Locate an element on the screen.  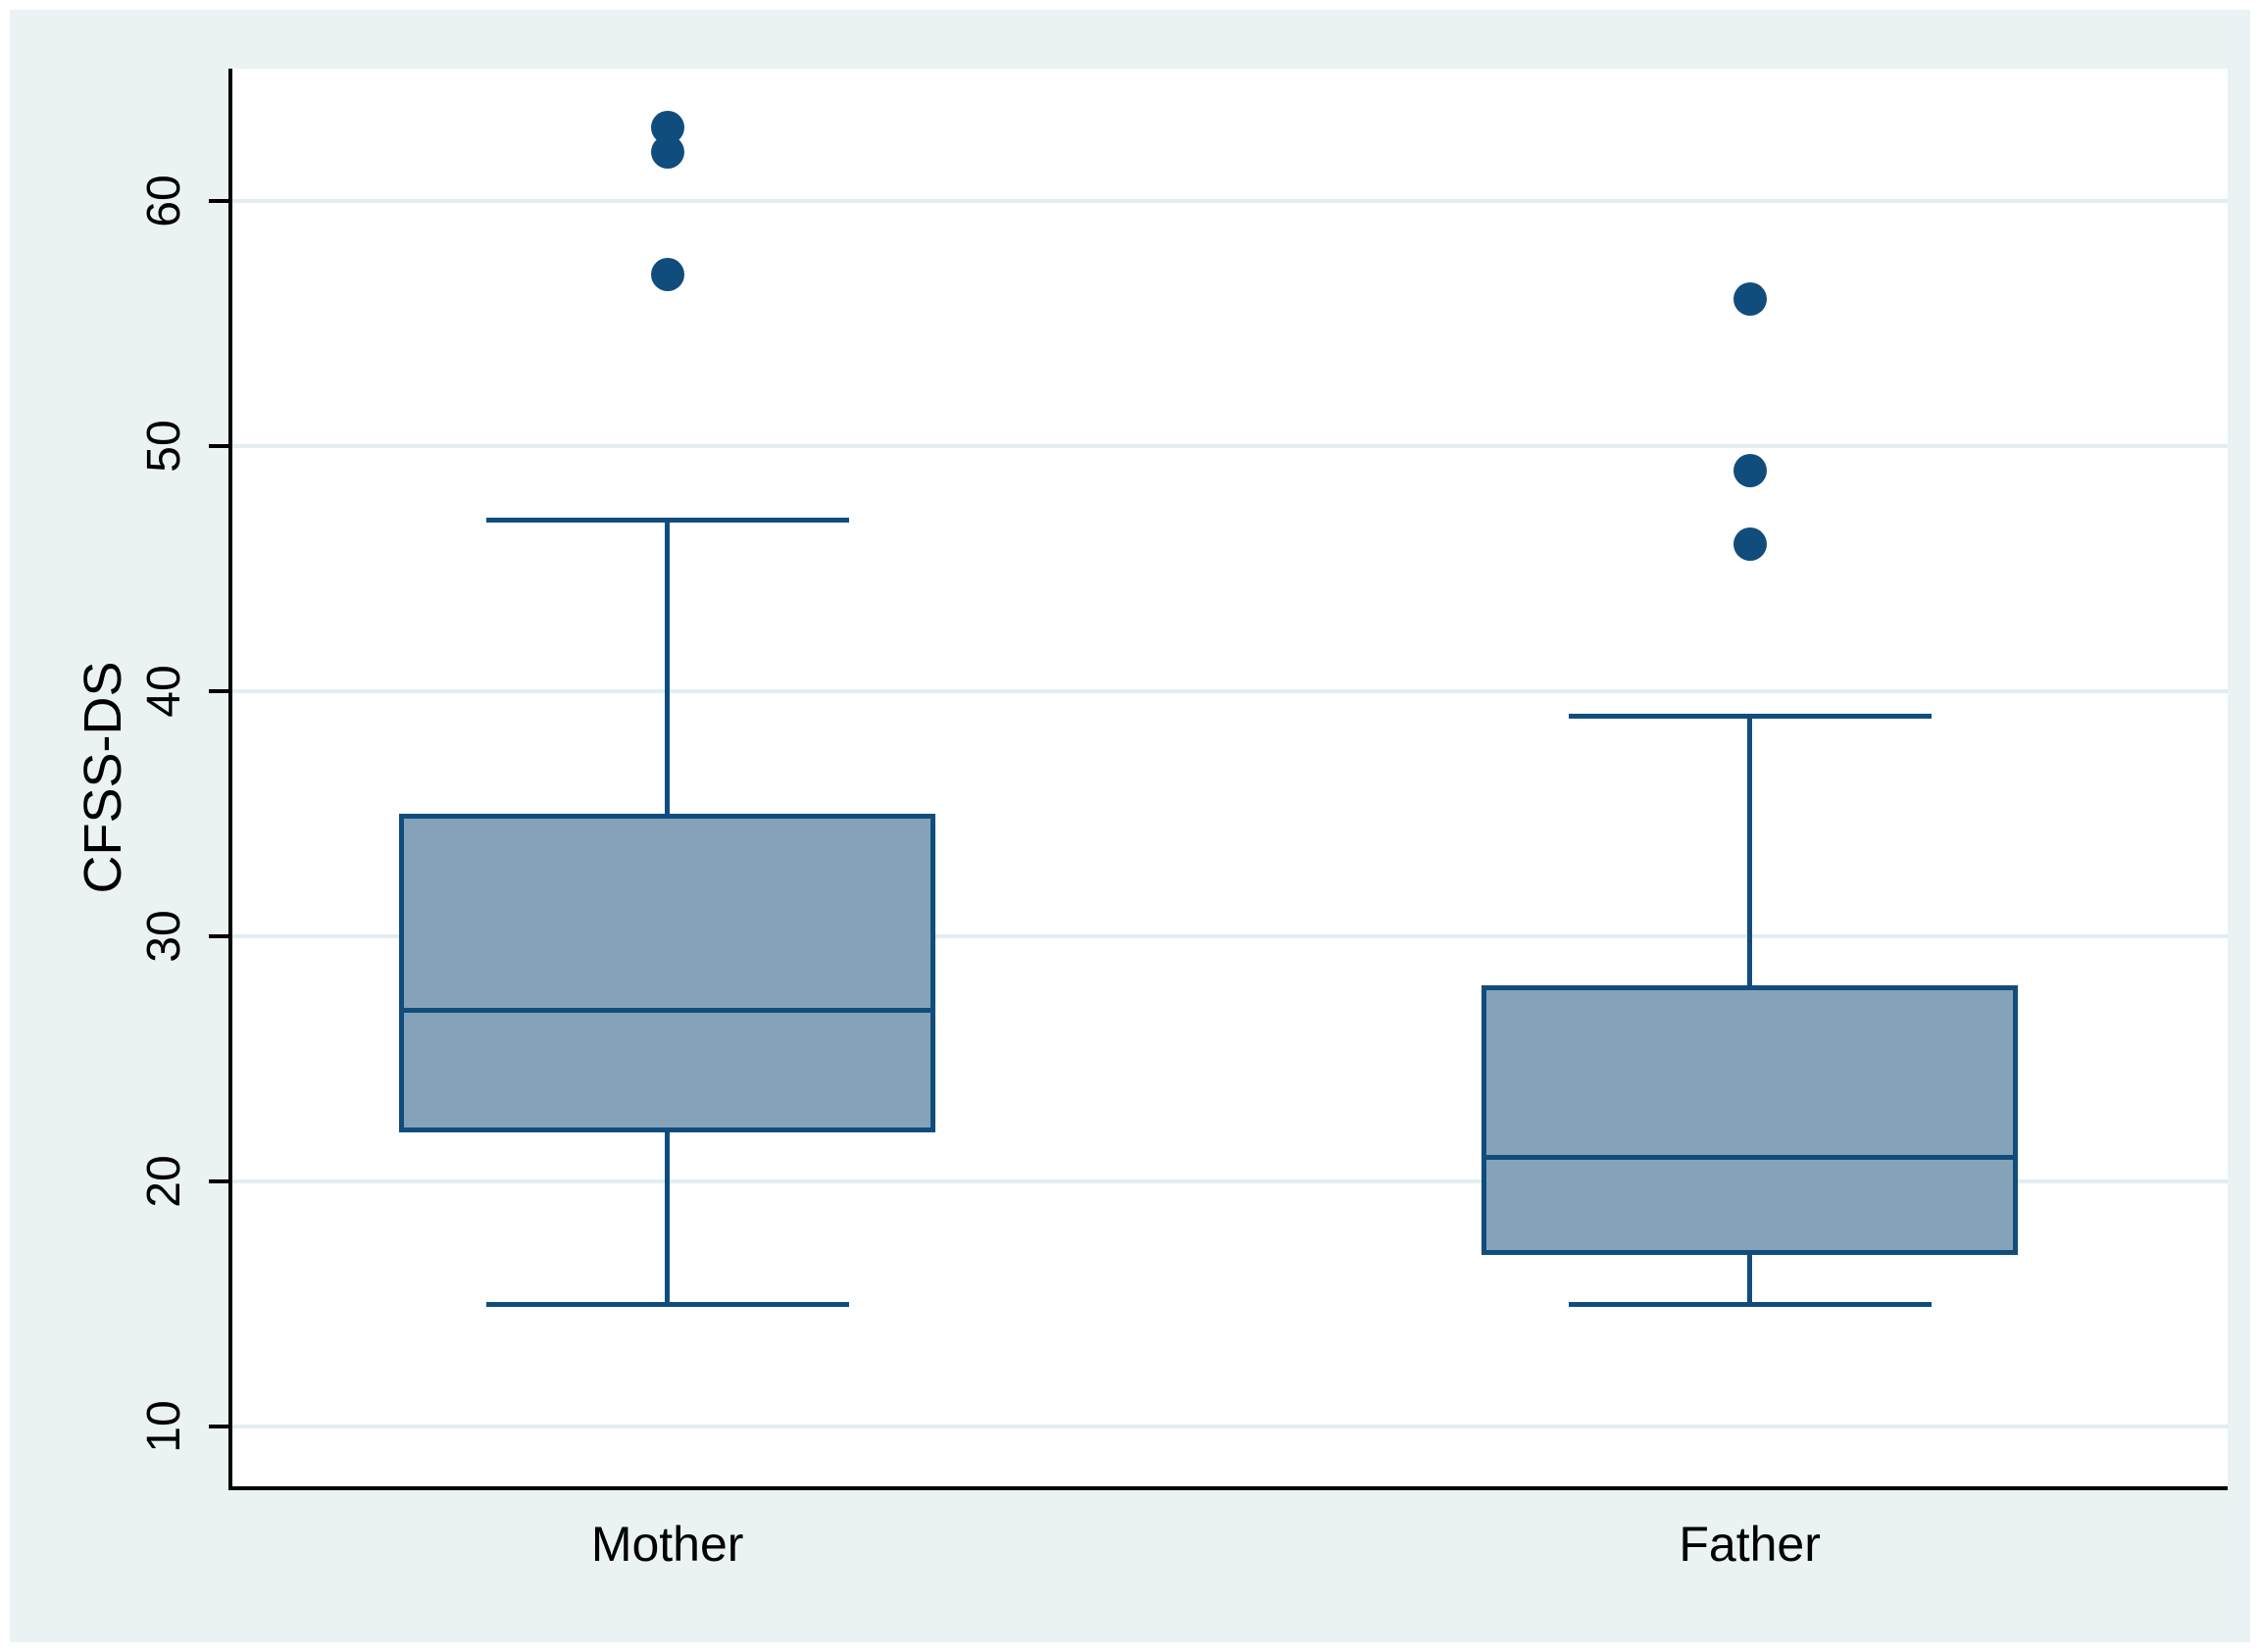
y-tick-label: 10 is located at coordinates (164, 1426).